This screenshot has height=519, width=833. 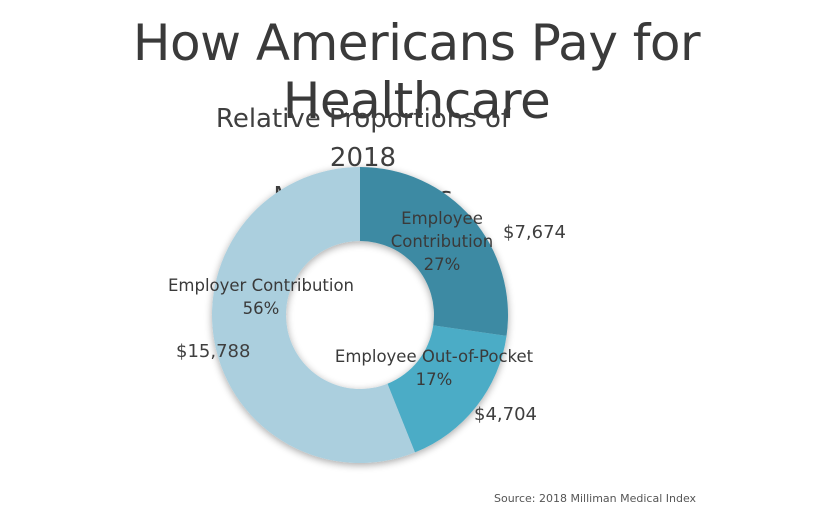 I want to click on slice-value-label-2: $4,704, so click(x=505, y=414).